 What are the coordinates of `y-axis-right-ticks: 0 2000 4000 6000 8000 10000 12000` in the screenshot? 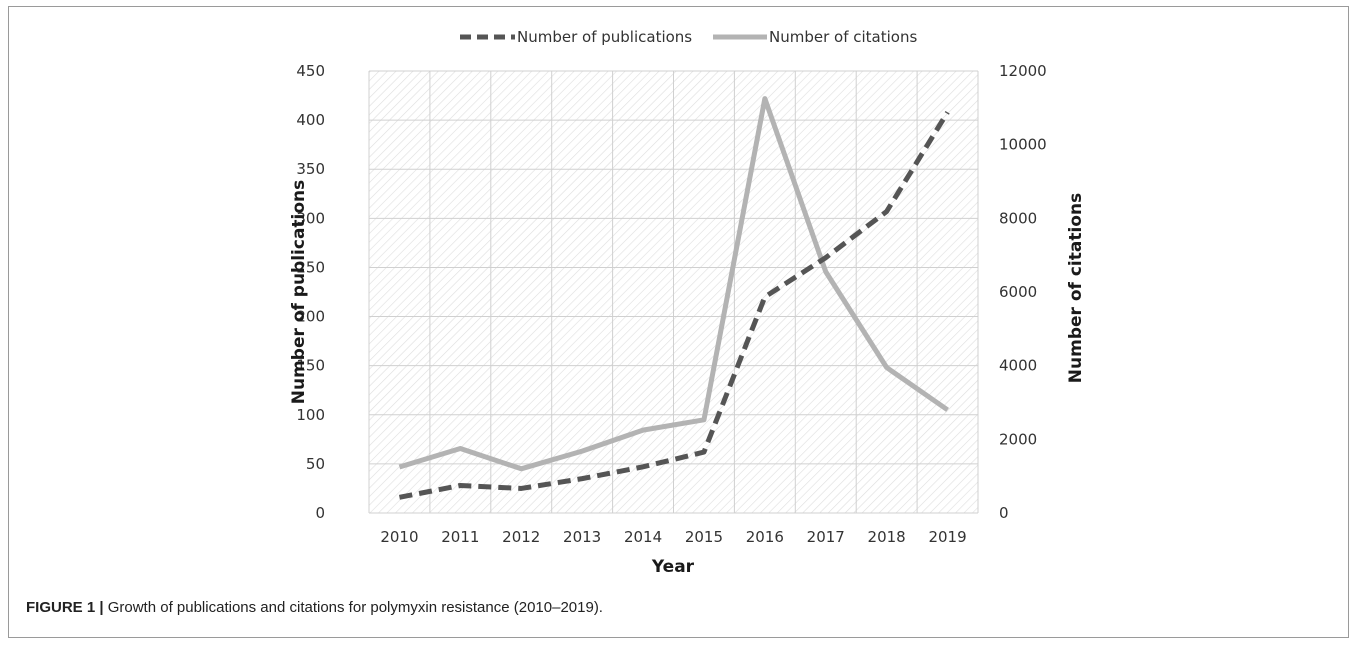 It's located at (1023, 292).